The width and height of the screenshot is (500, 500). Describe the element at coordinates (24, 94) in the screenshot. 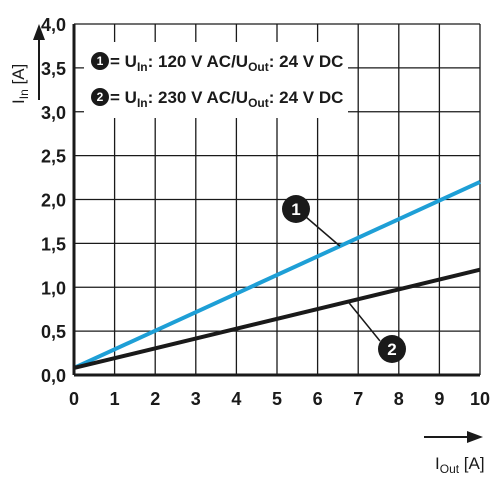

I see `y-axis-title-subscript: In` at that location.